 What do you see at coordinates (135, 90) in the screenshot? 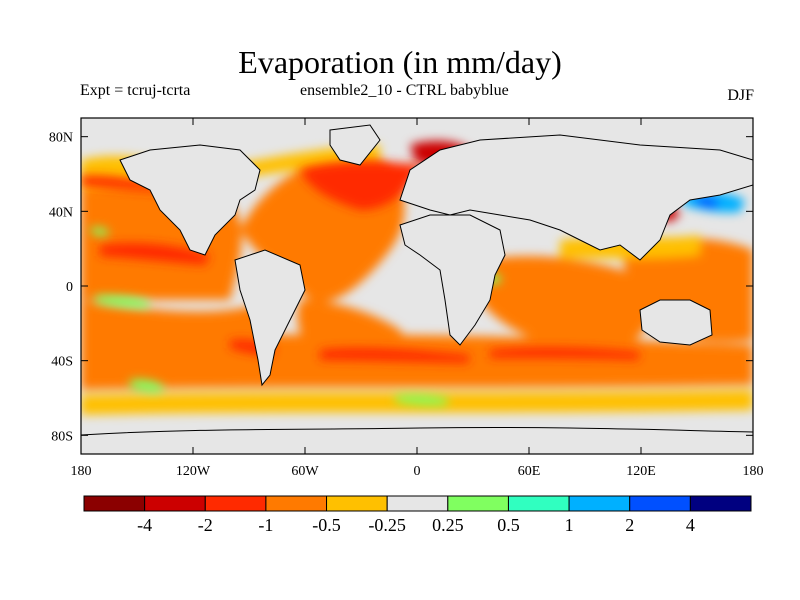
I see `experiment-label: Expt = tcruj-tcrta` at bounding box center [135, 90].